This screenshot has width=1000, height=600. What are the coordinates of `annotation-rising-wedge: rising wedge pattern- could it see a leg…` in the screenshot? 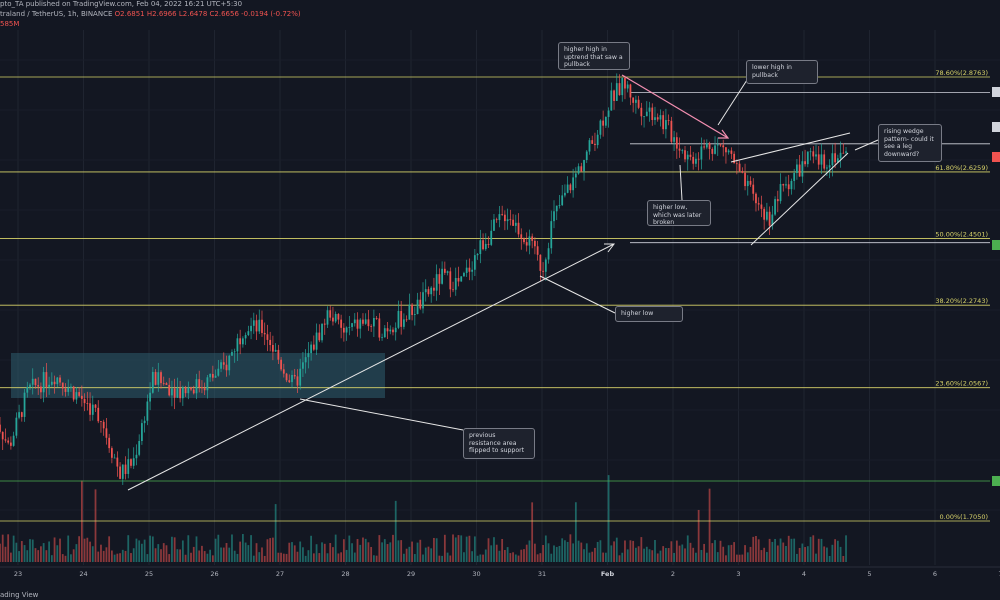 It's located at (910, 143).